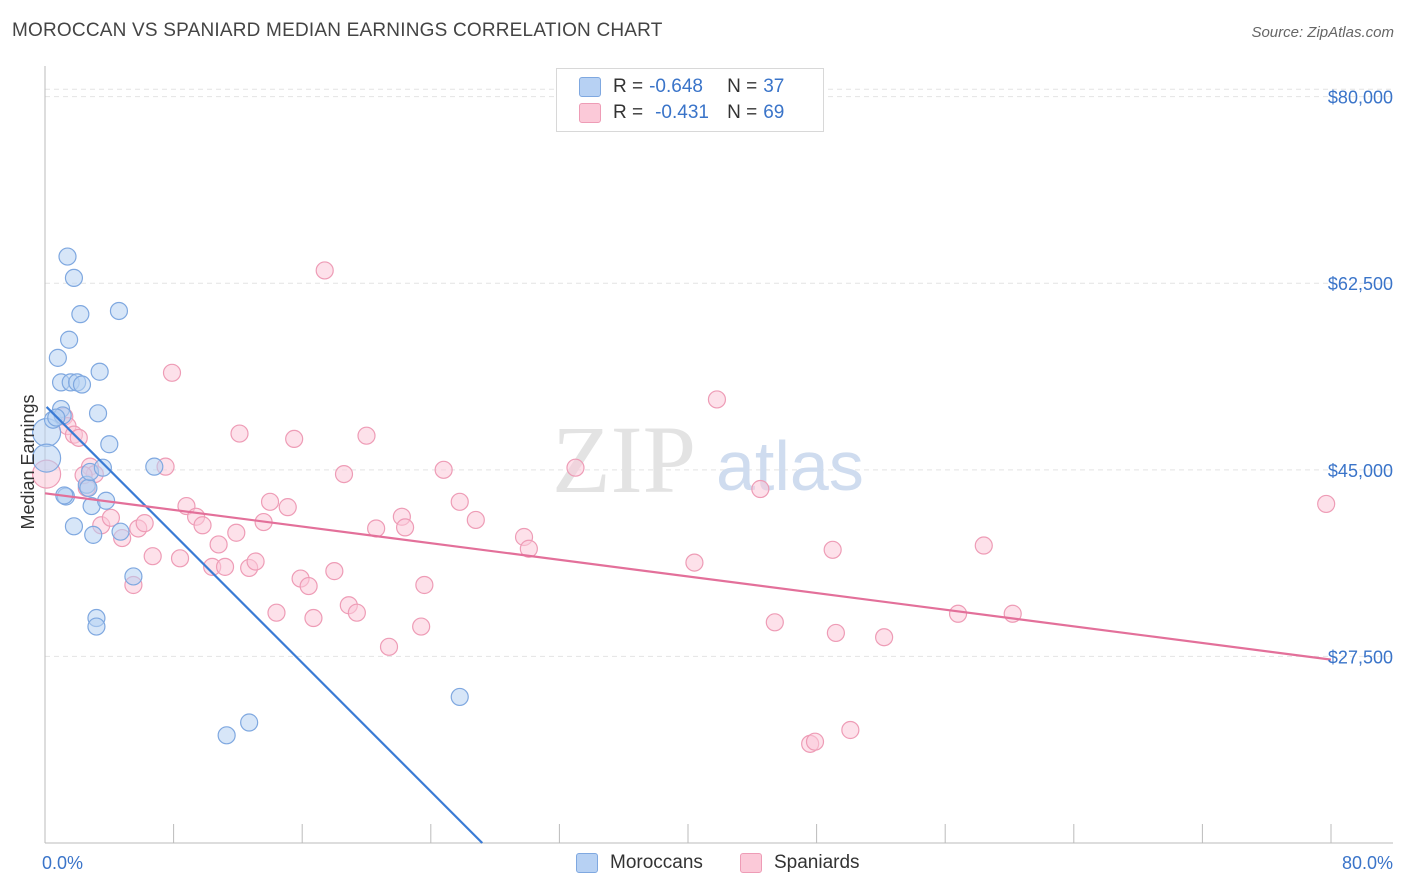  I want to click on x-tick-label-max: 80.0%, so click(1367, 863).